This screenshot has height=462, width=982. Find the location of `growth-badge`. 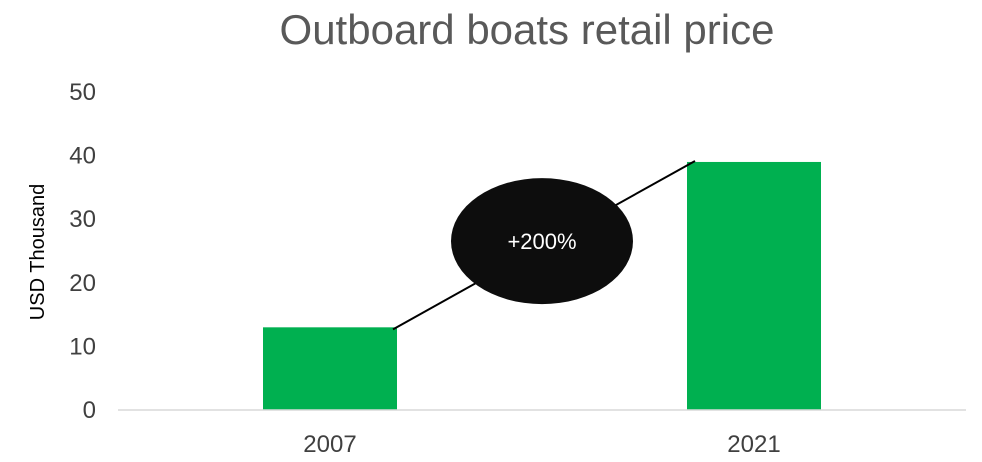

growth-badge is located at coordinates (542, 241).